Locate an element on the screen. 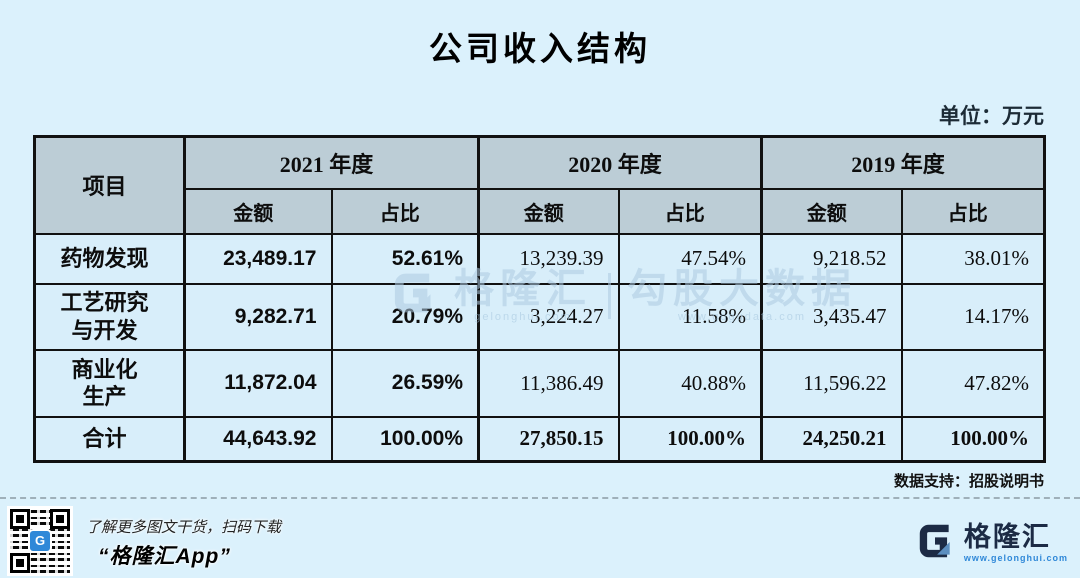 This screenshot has width=1080, height=578. cell-2019-amount: 11,596.22 is located at coordinates (831, 383).